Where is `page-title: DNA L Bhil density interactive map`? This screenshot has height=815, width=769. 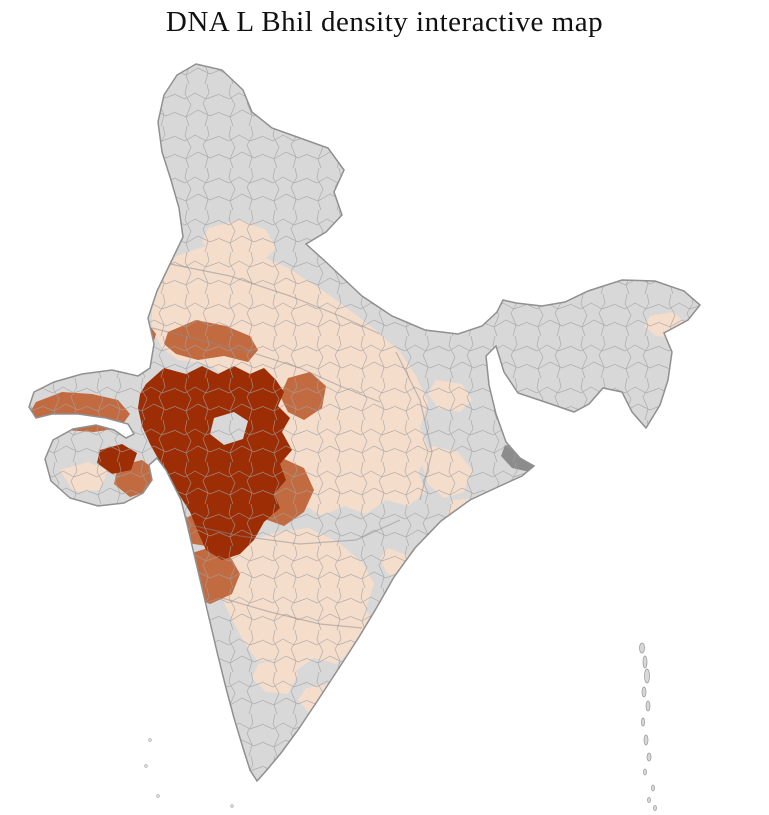
page-title: DNA L Bhil density interactive map is located at coordinates (384, 22).